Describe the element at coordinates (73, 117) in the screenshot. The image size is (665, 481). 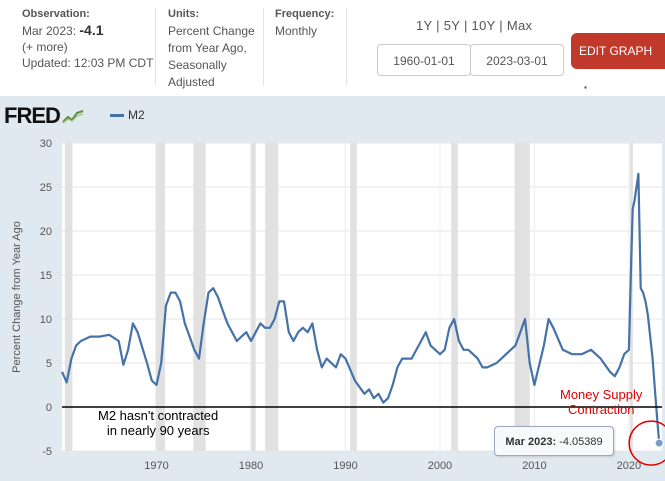
I see `logo-graph-icon` at that location.